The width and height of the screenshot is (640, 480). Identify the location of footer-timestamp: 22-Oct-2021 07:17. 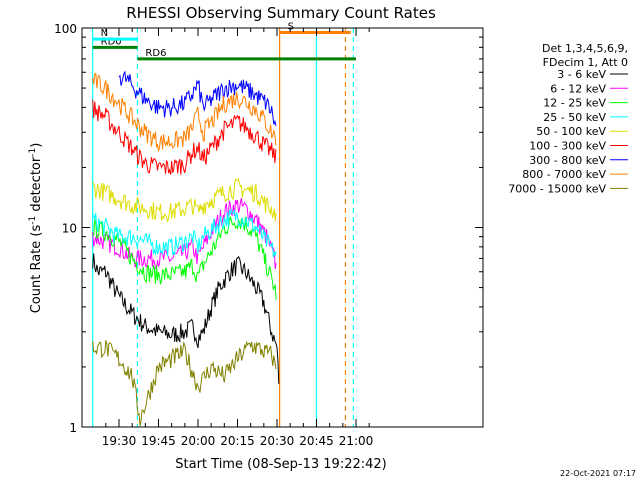
(598, 473).